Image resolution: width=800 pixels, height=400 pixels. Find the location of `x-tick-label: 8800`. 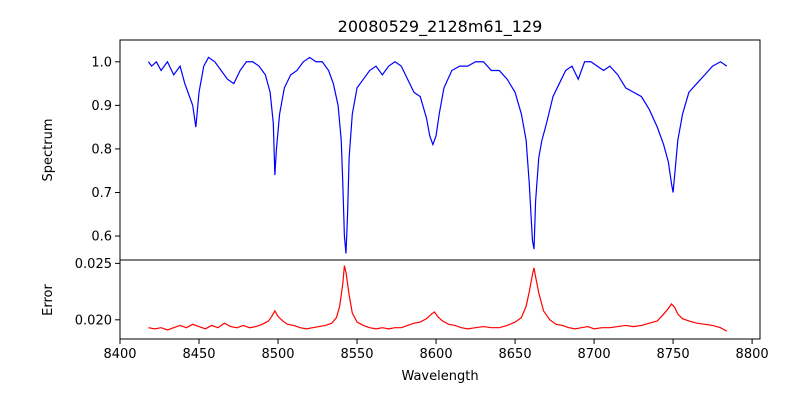

x-tick-label: 8800 is located at coordinates (752, 354).